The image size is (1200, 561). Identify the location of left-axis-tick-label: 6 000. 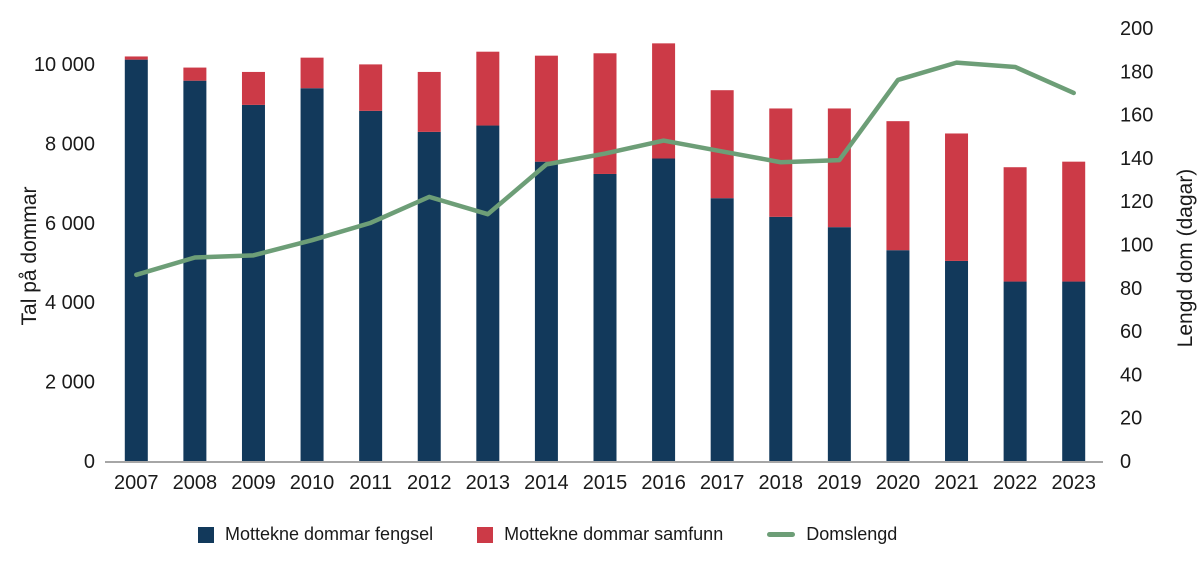
(70, 224).